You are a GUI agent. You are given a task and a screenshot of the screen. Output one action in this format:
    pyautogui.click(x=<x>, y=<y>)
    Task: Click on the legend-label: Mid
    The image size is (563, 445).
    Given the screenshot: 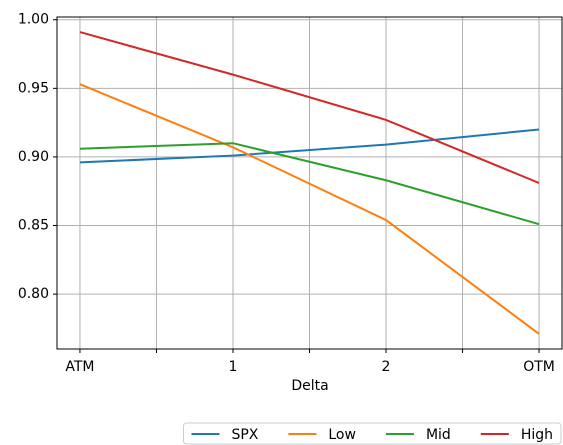 What is the action you would take?
    pyautogui.click(x=438, y=435)
    